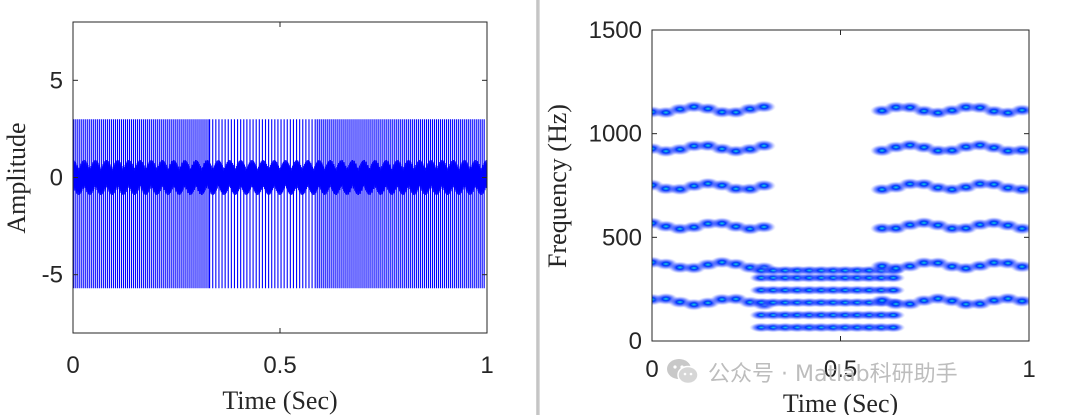  Describe the element at coordinates (52, 275) in the screenshot. I see `y-tick-label: -5` at that location.